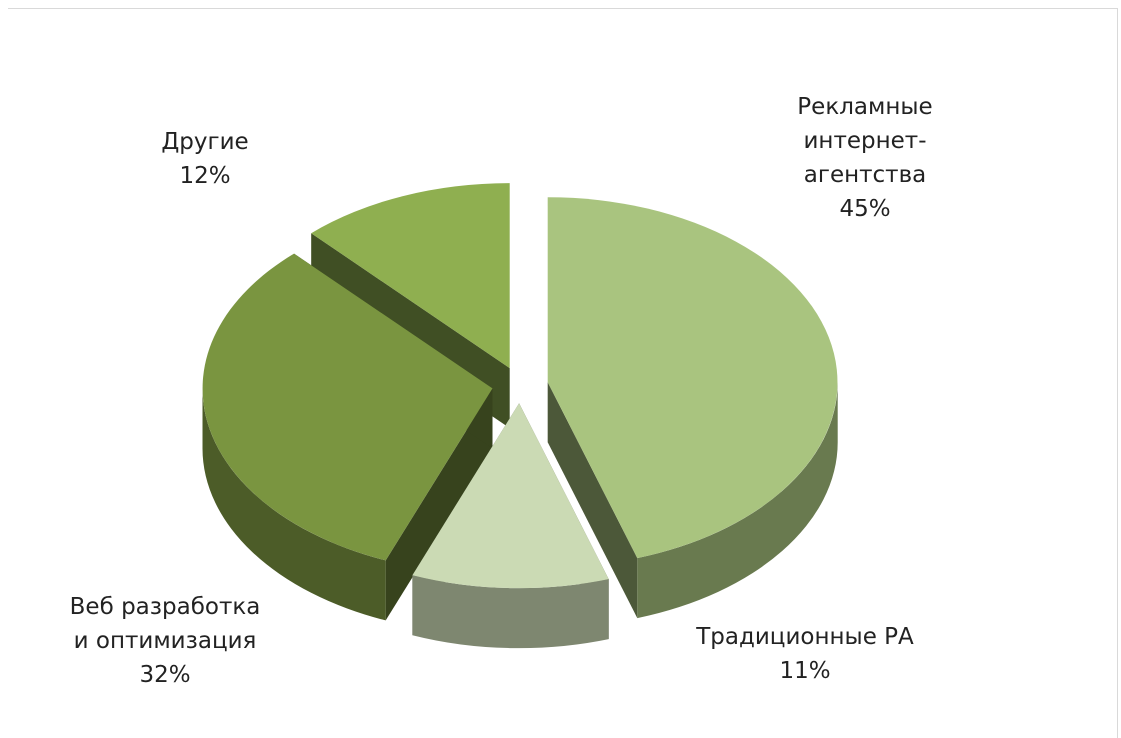 Image resolution: width=1121 pixels, height=738 pixels. What do you see at coordinates (865, 141) in the screenshot?
I see `label-name: Рекламные интернет-агентства` at bounding box center [865, 141].